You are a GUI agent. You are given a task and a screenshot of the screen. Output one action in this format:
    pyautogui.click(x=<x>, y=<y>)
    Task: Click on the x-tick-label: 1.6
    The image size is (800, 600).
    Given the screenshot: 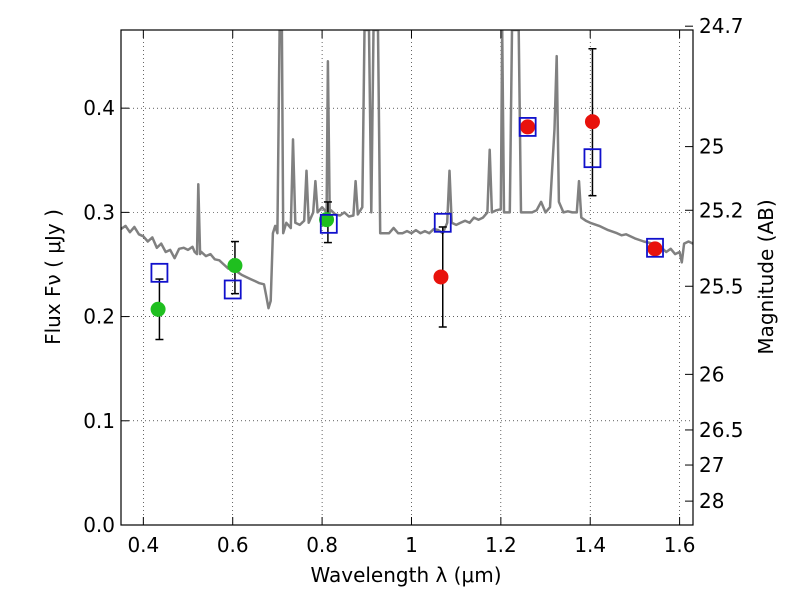 What is the action you would take?
    pyautogui.click(x=680, y=545)
    